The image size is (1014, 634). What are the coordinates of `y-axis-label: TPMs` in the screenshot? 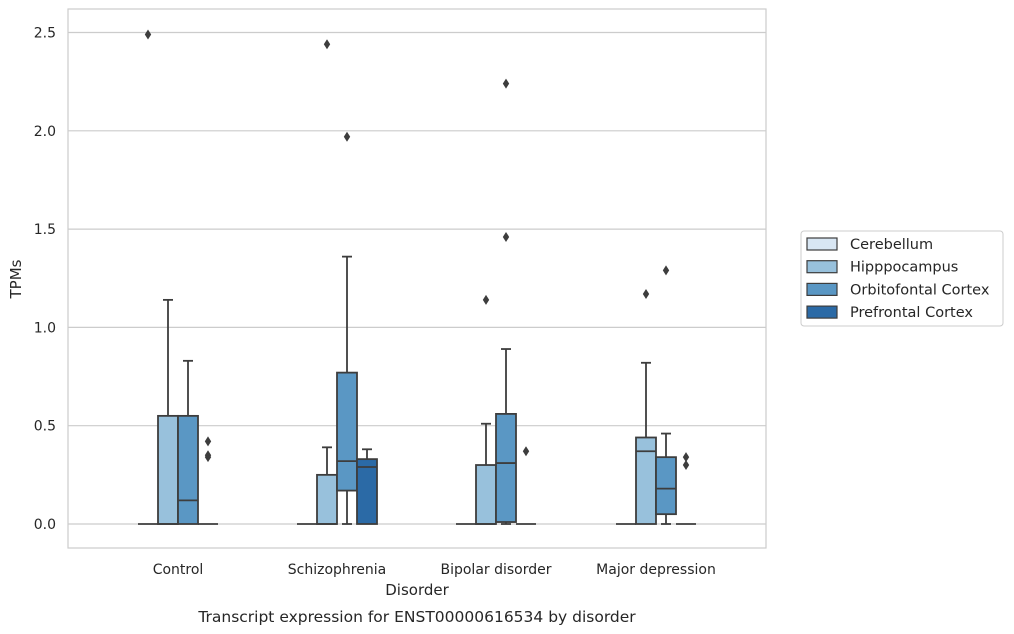 It's located at (16, 279).